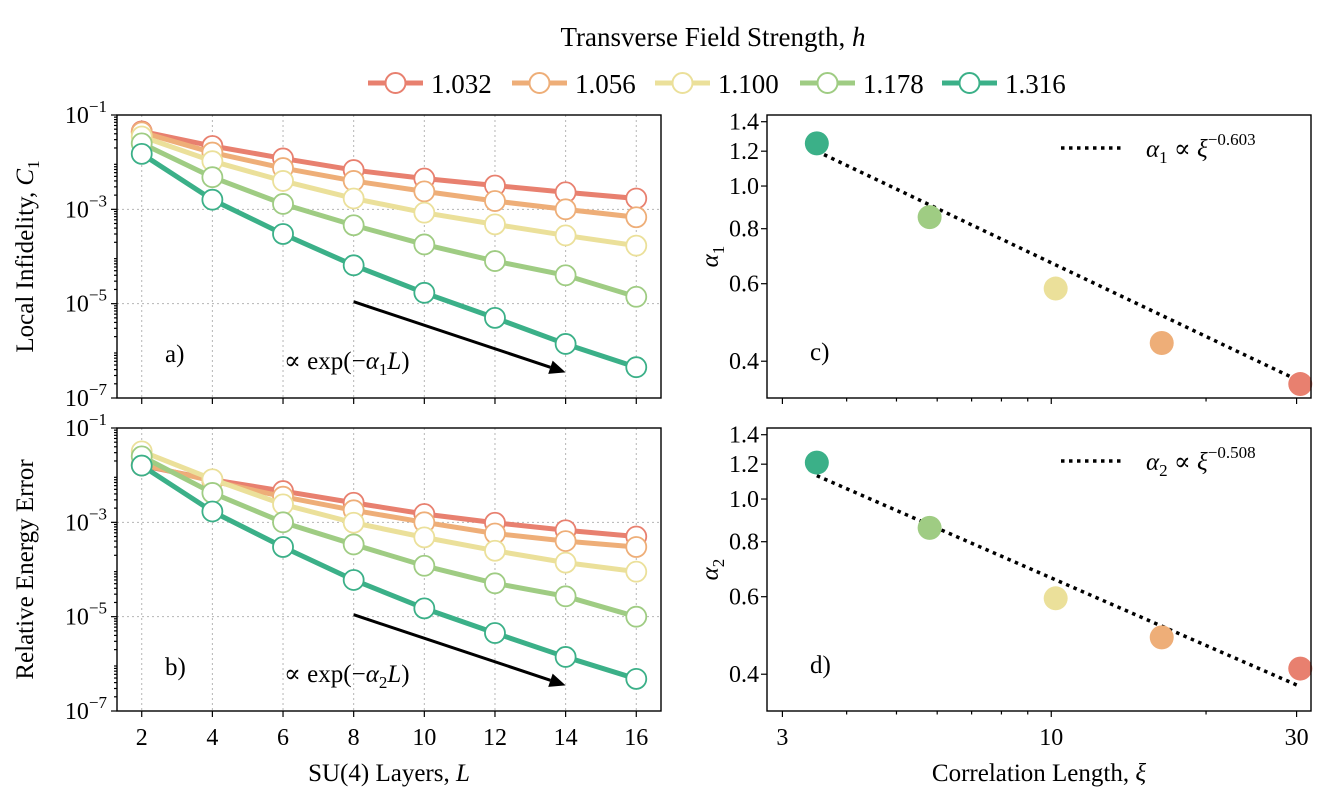 The image size is (1328, 797). I want to click on panel-label: d), so click(820, 665).